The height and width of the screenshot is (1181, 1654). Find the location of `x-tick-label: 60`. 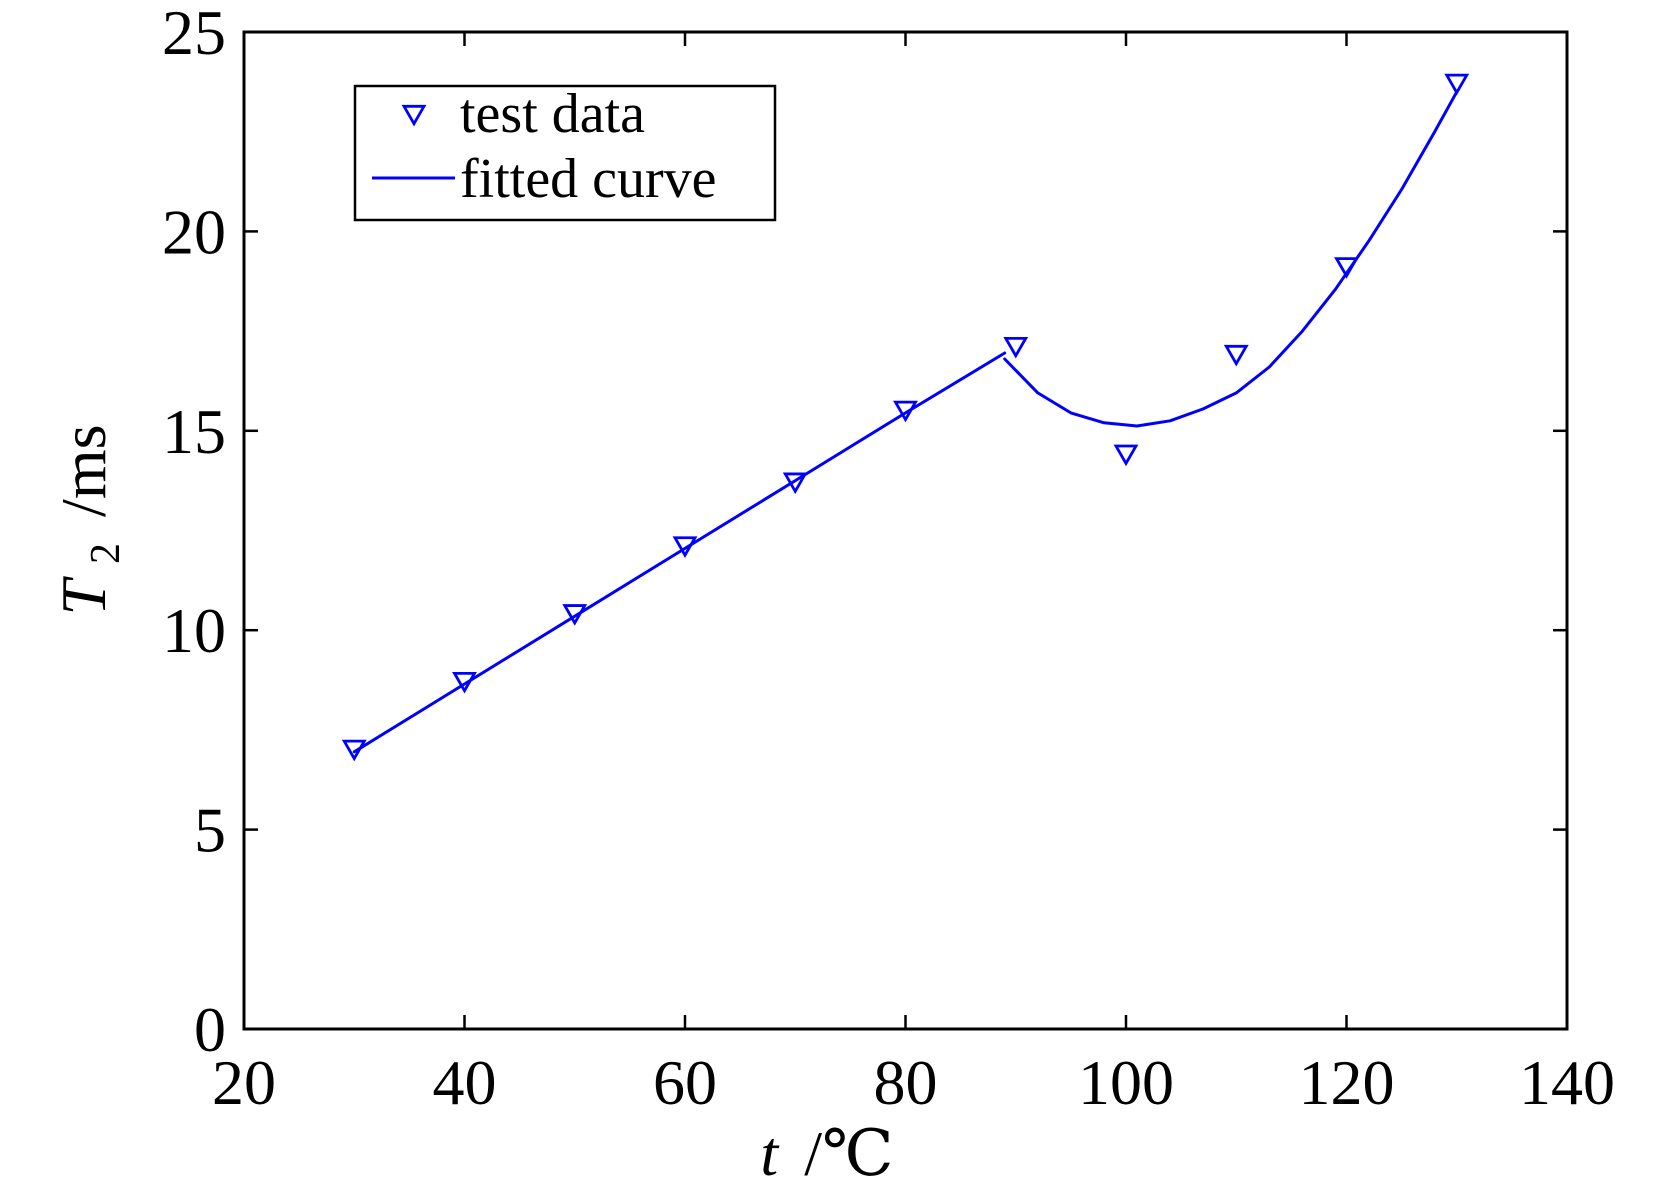

x-tick-label: 60 is located at coordinates (685, 1082).